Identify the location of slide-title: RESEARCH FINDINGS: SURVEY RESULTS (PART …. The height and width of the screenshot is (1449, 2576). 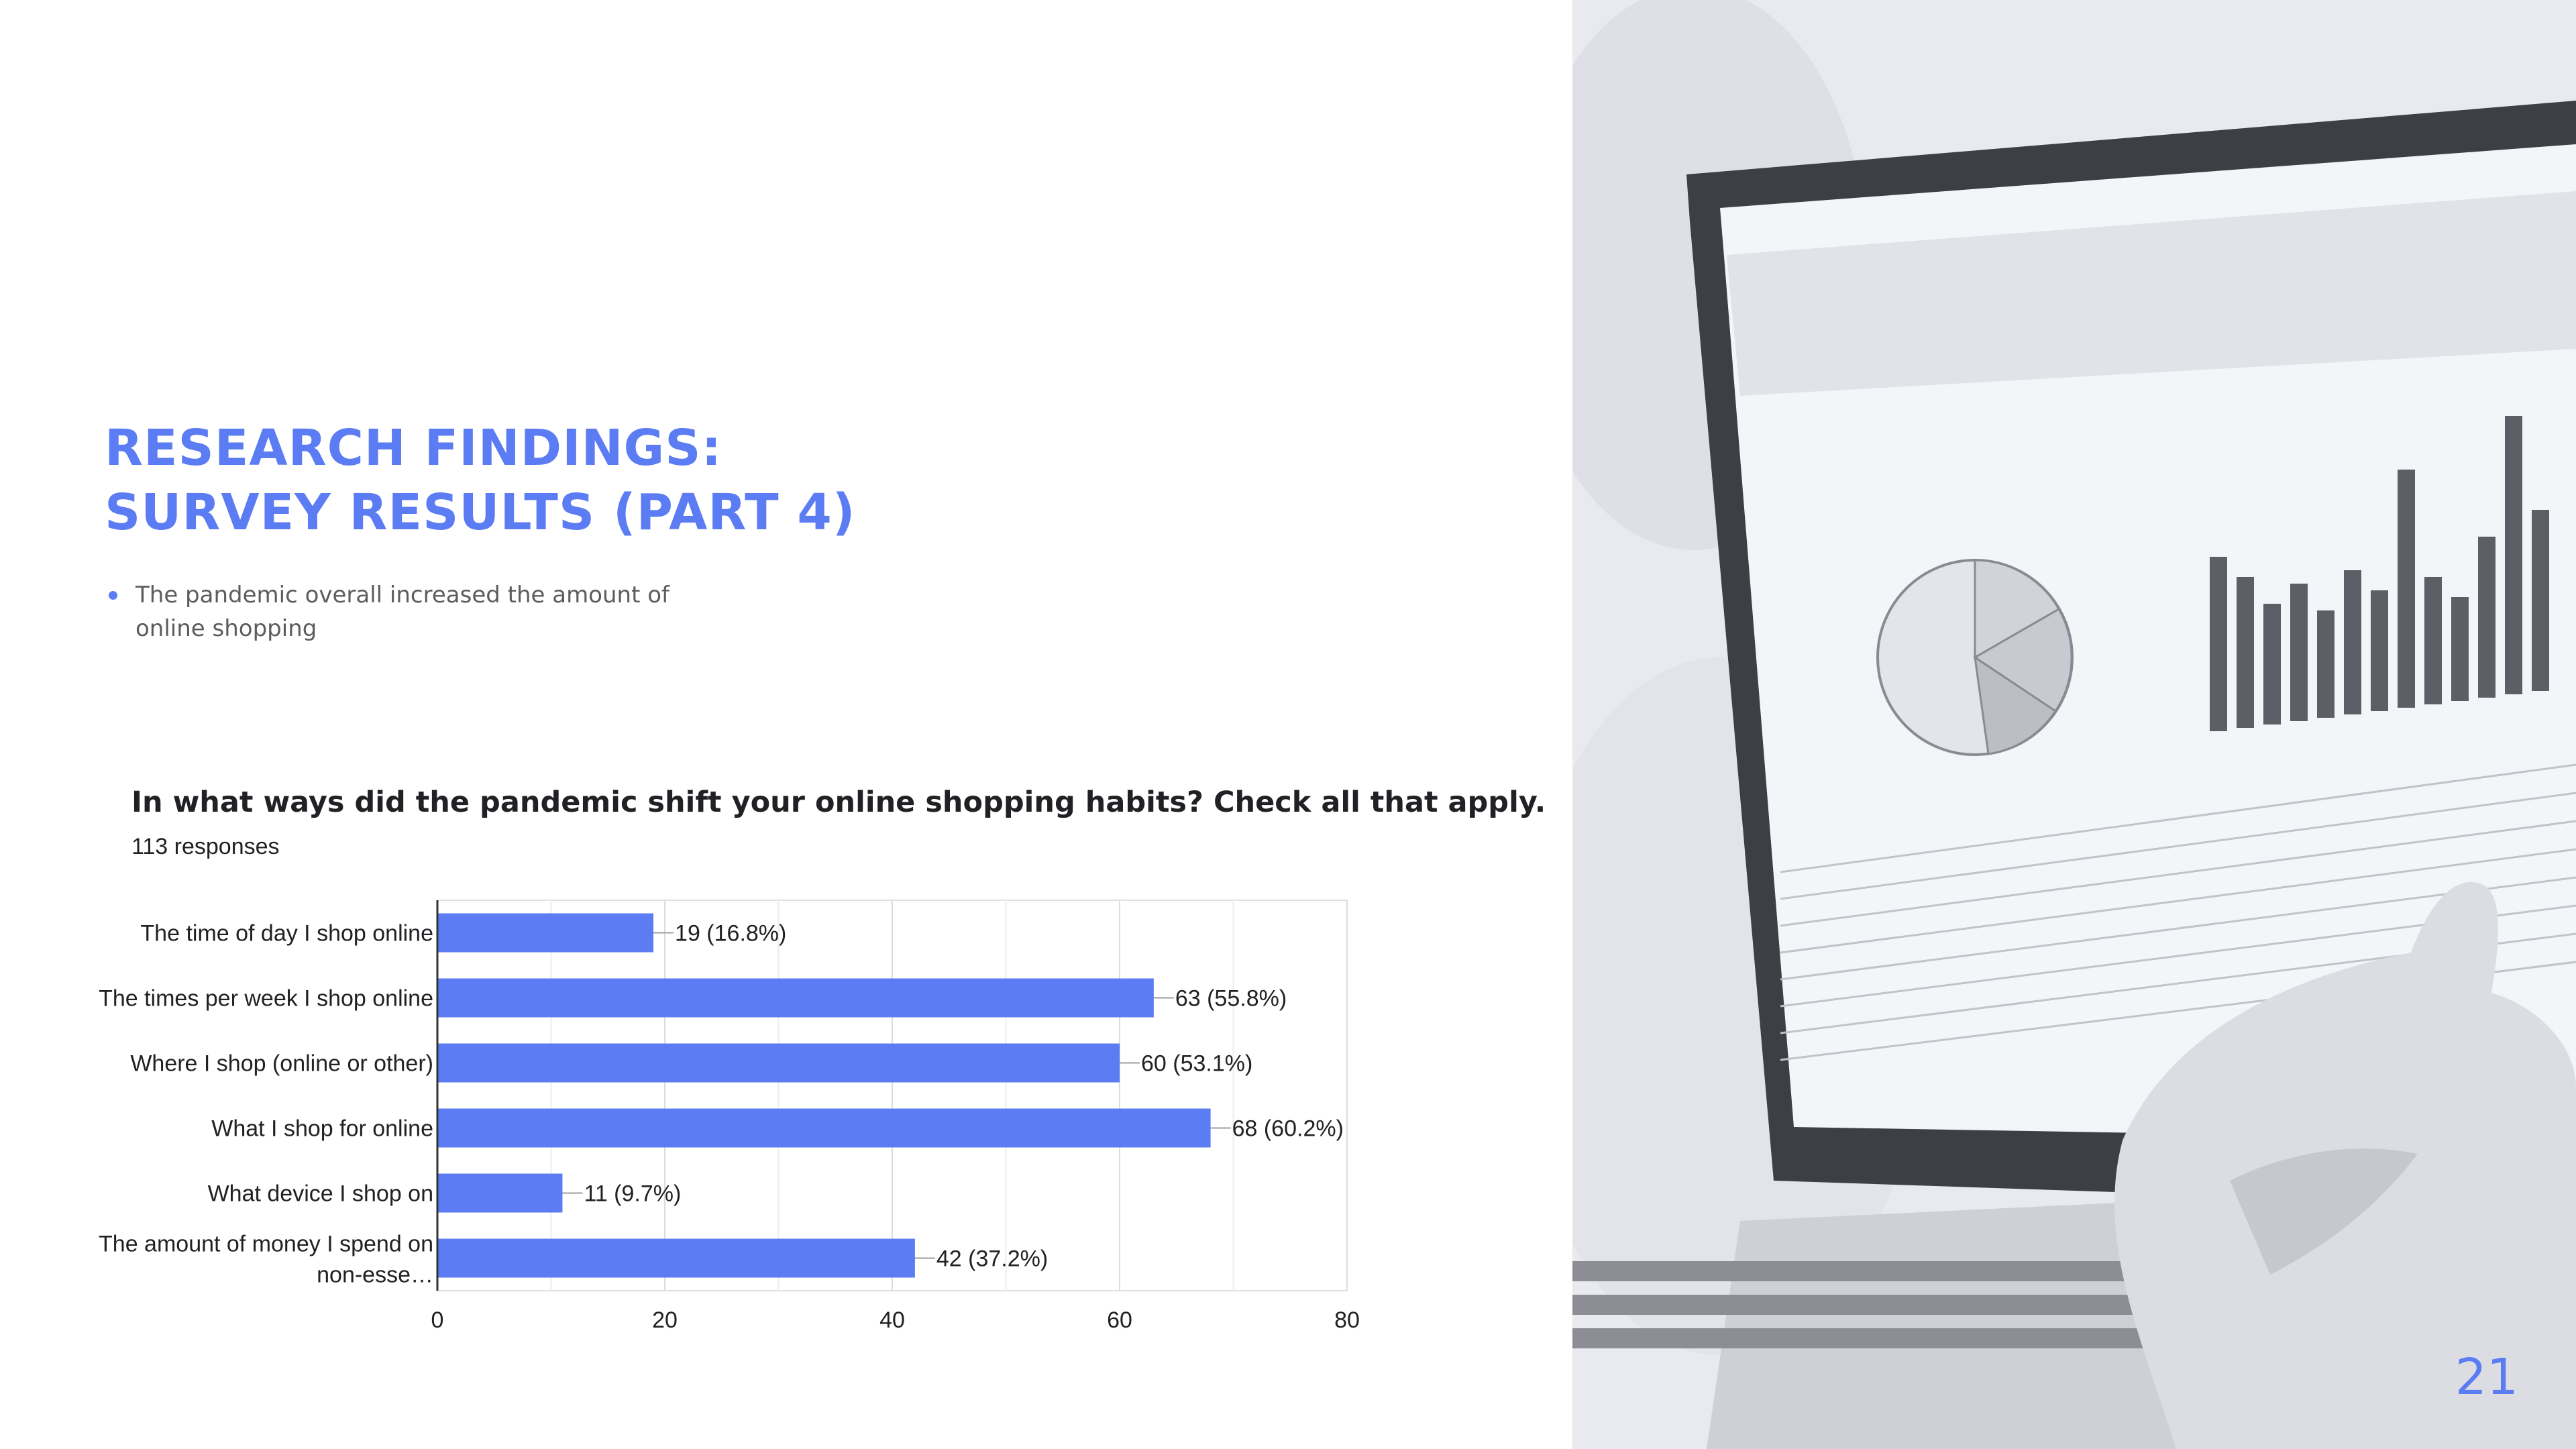
(480, 480).